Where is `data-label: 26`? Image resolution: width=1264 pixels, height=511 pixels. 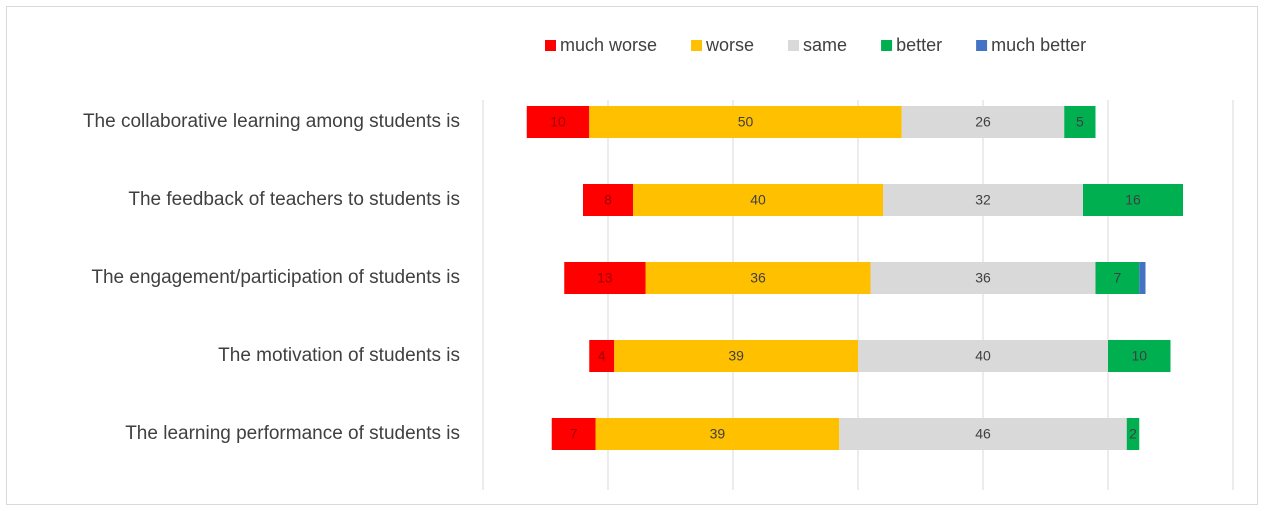
data-label: 26 is located at coordinates (983, 122).